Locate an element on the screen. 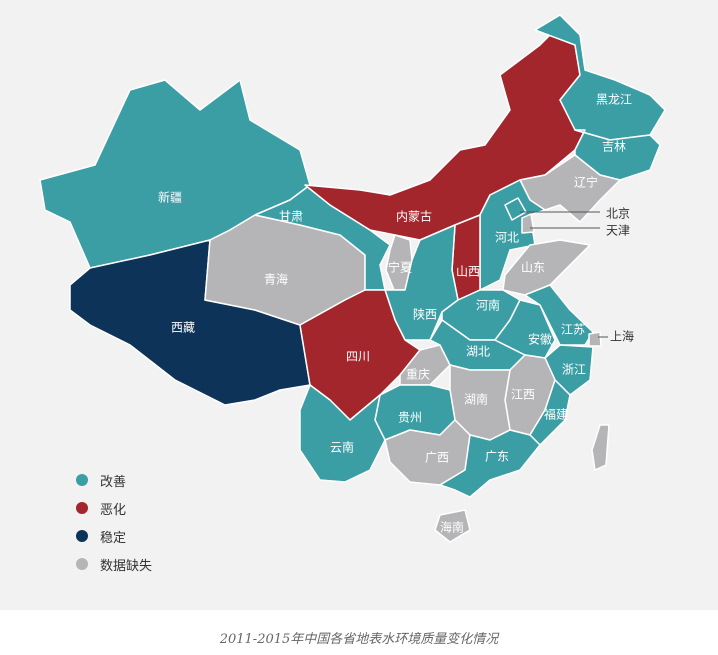 This screenshot has width=718, height=655. province-label-xinjiang: 新疆 is located at coordinates (170, 197).